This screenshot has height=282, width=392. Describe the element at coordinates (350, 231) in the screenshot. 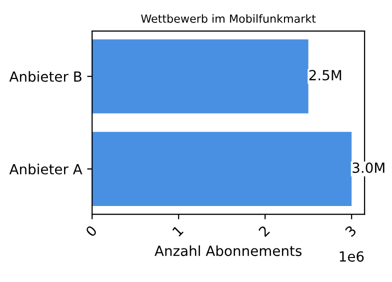

I see `x-tick-label: 3` at that location.